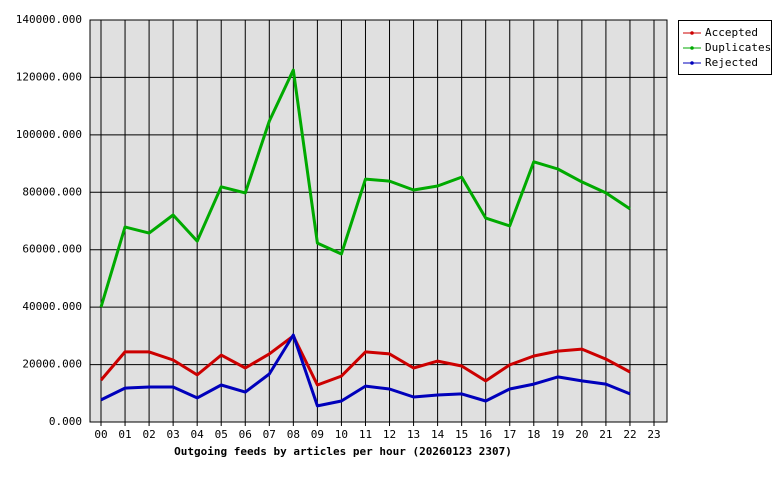  Describe the element at coordinates (198, 434) in the screenshot. I see `x-tick-label: 04` at that location.